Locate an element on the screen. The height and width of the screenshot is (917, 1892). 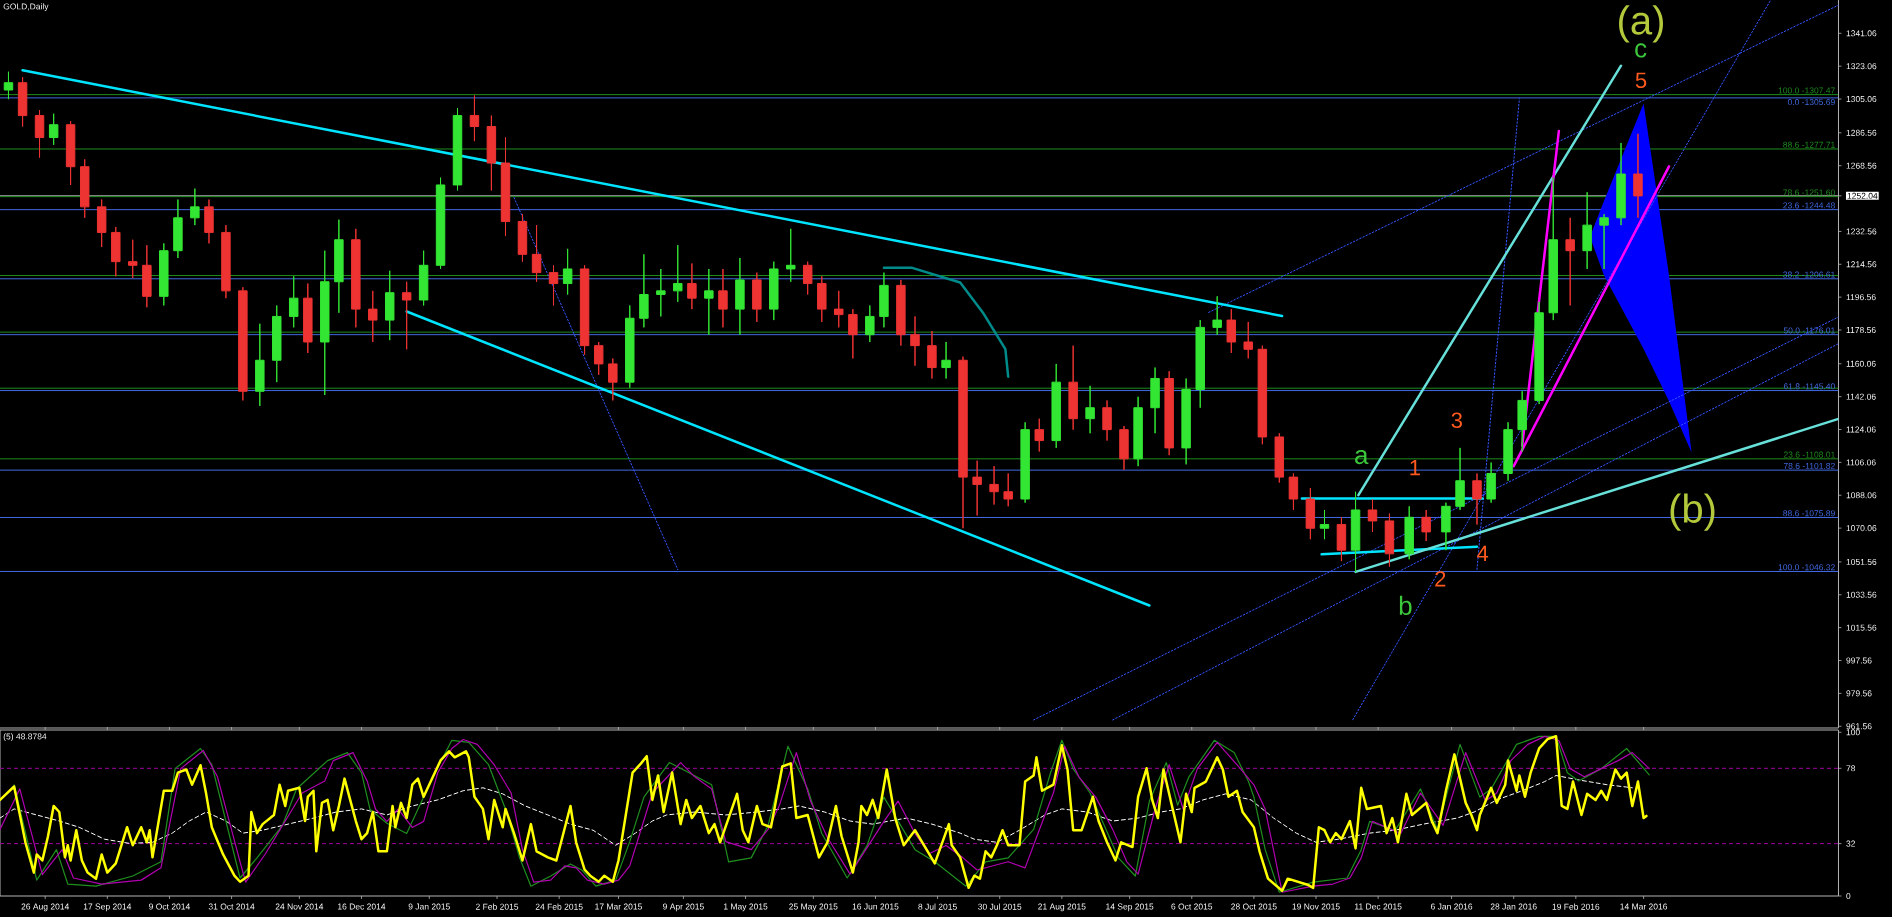
y-tick-label: 1033.56 is located at coordinates (1861, 594).